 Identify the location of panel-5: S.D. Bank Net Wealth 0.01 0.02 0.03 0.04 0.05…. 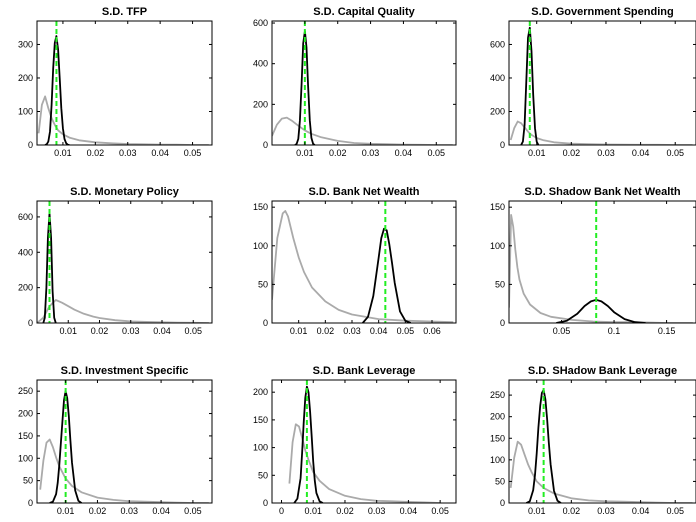
(354, 261).